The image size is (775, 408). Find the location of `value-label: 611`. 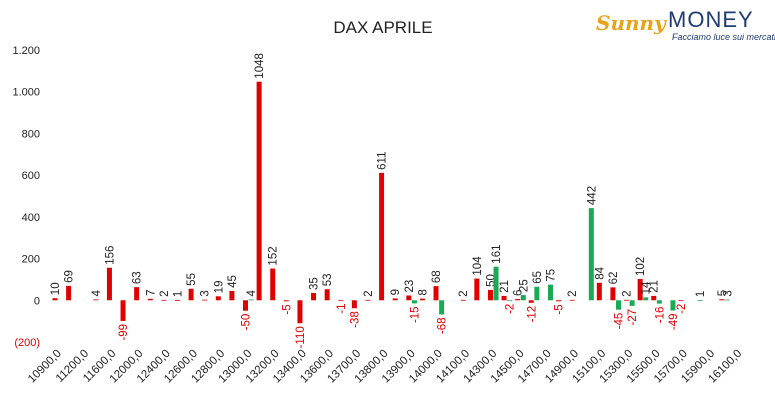

value-label: 611 is located at coordinates (383, 161).